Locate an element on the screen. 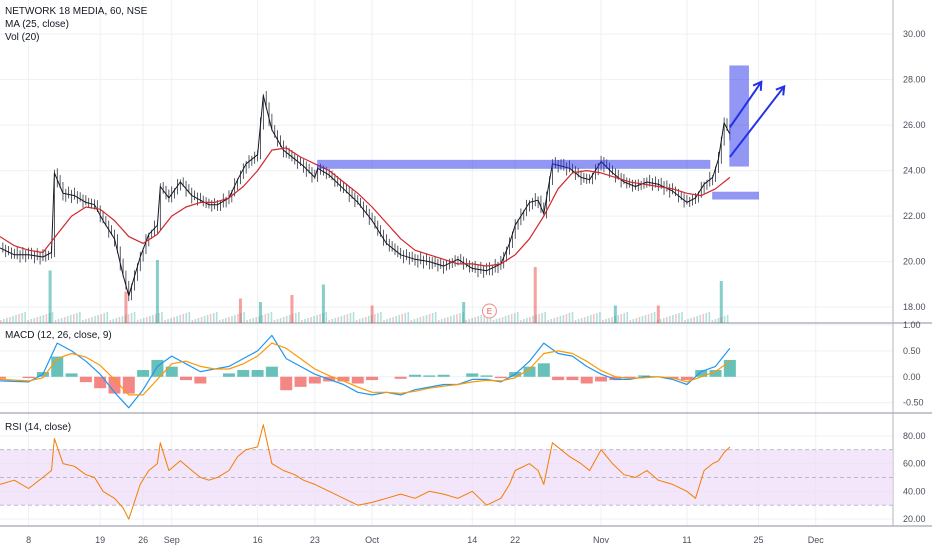 Image resolution: width=932 pixels, height=550 pixels. y-tick-label: 24.00 is located at coordinates (914, 171).